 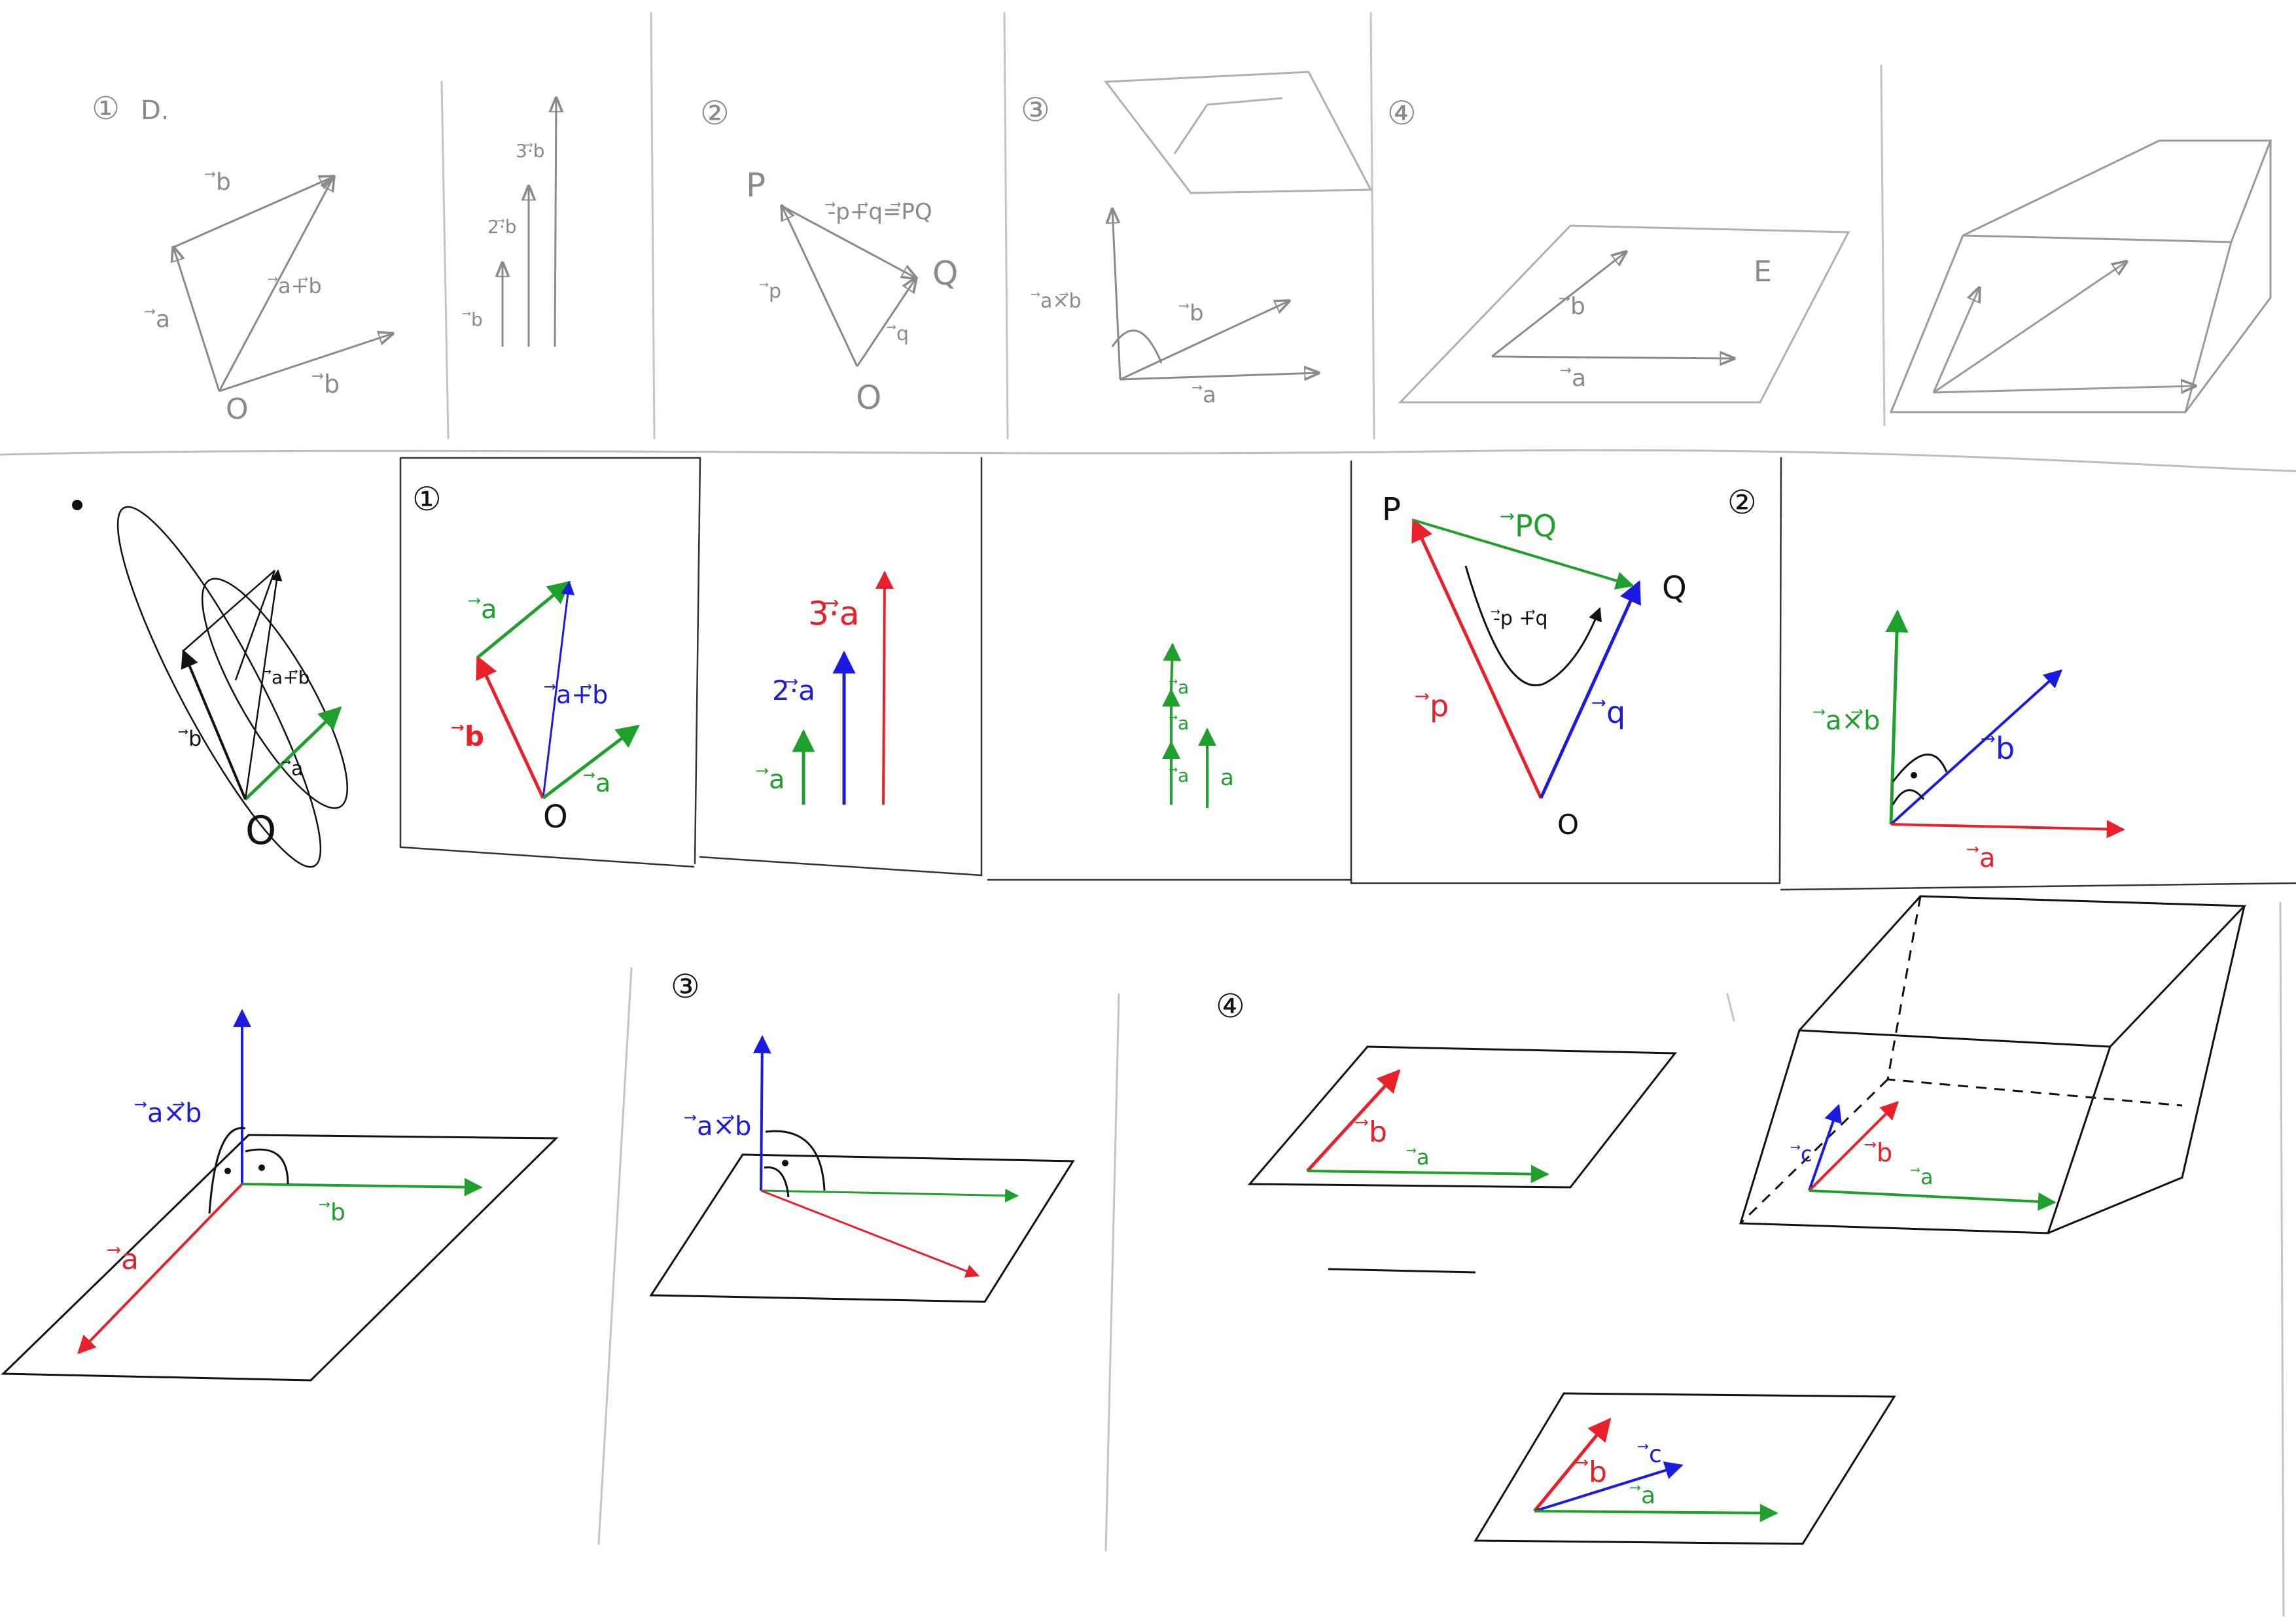 I want to click on ink-vector-a-copy, so click(x=229, y=611).